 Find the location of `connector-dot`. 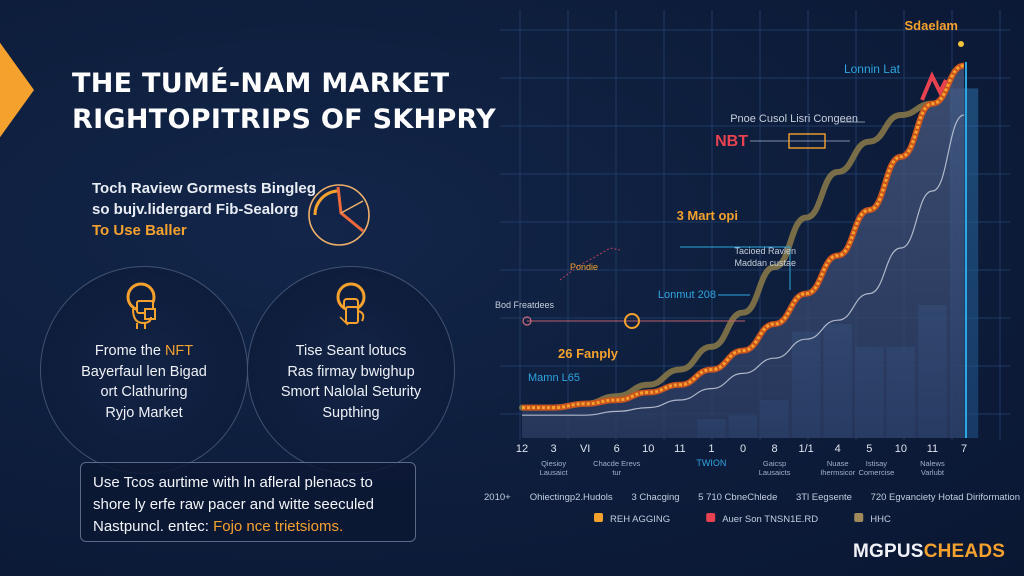

connector-dot is located at coordinates (527, 321).